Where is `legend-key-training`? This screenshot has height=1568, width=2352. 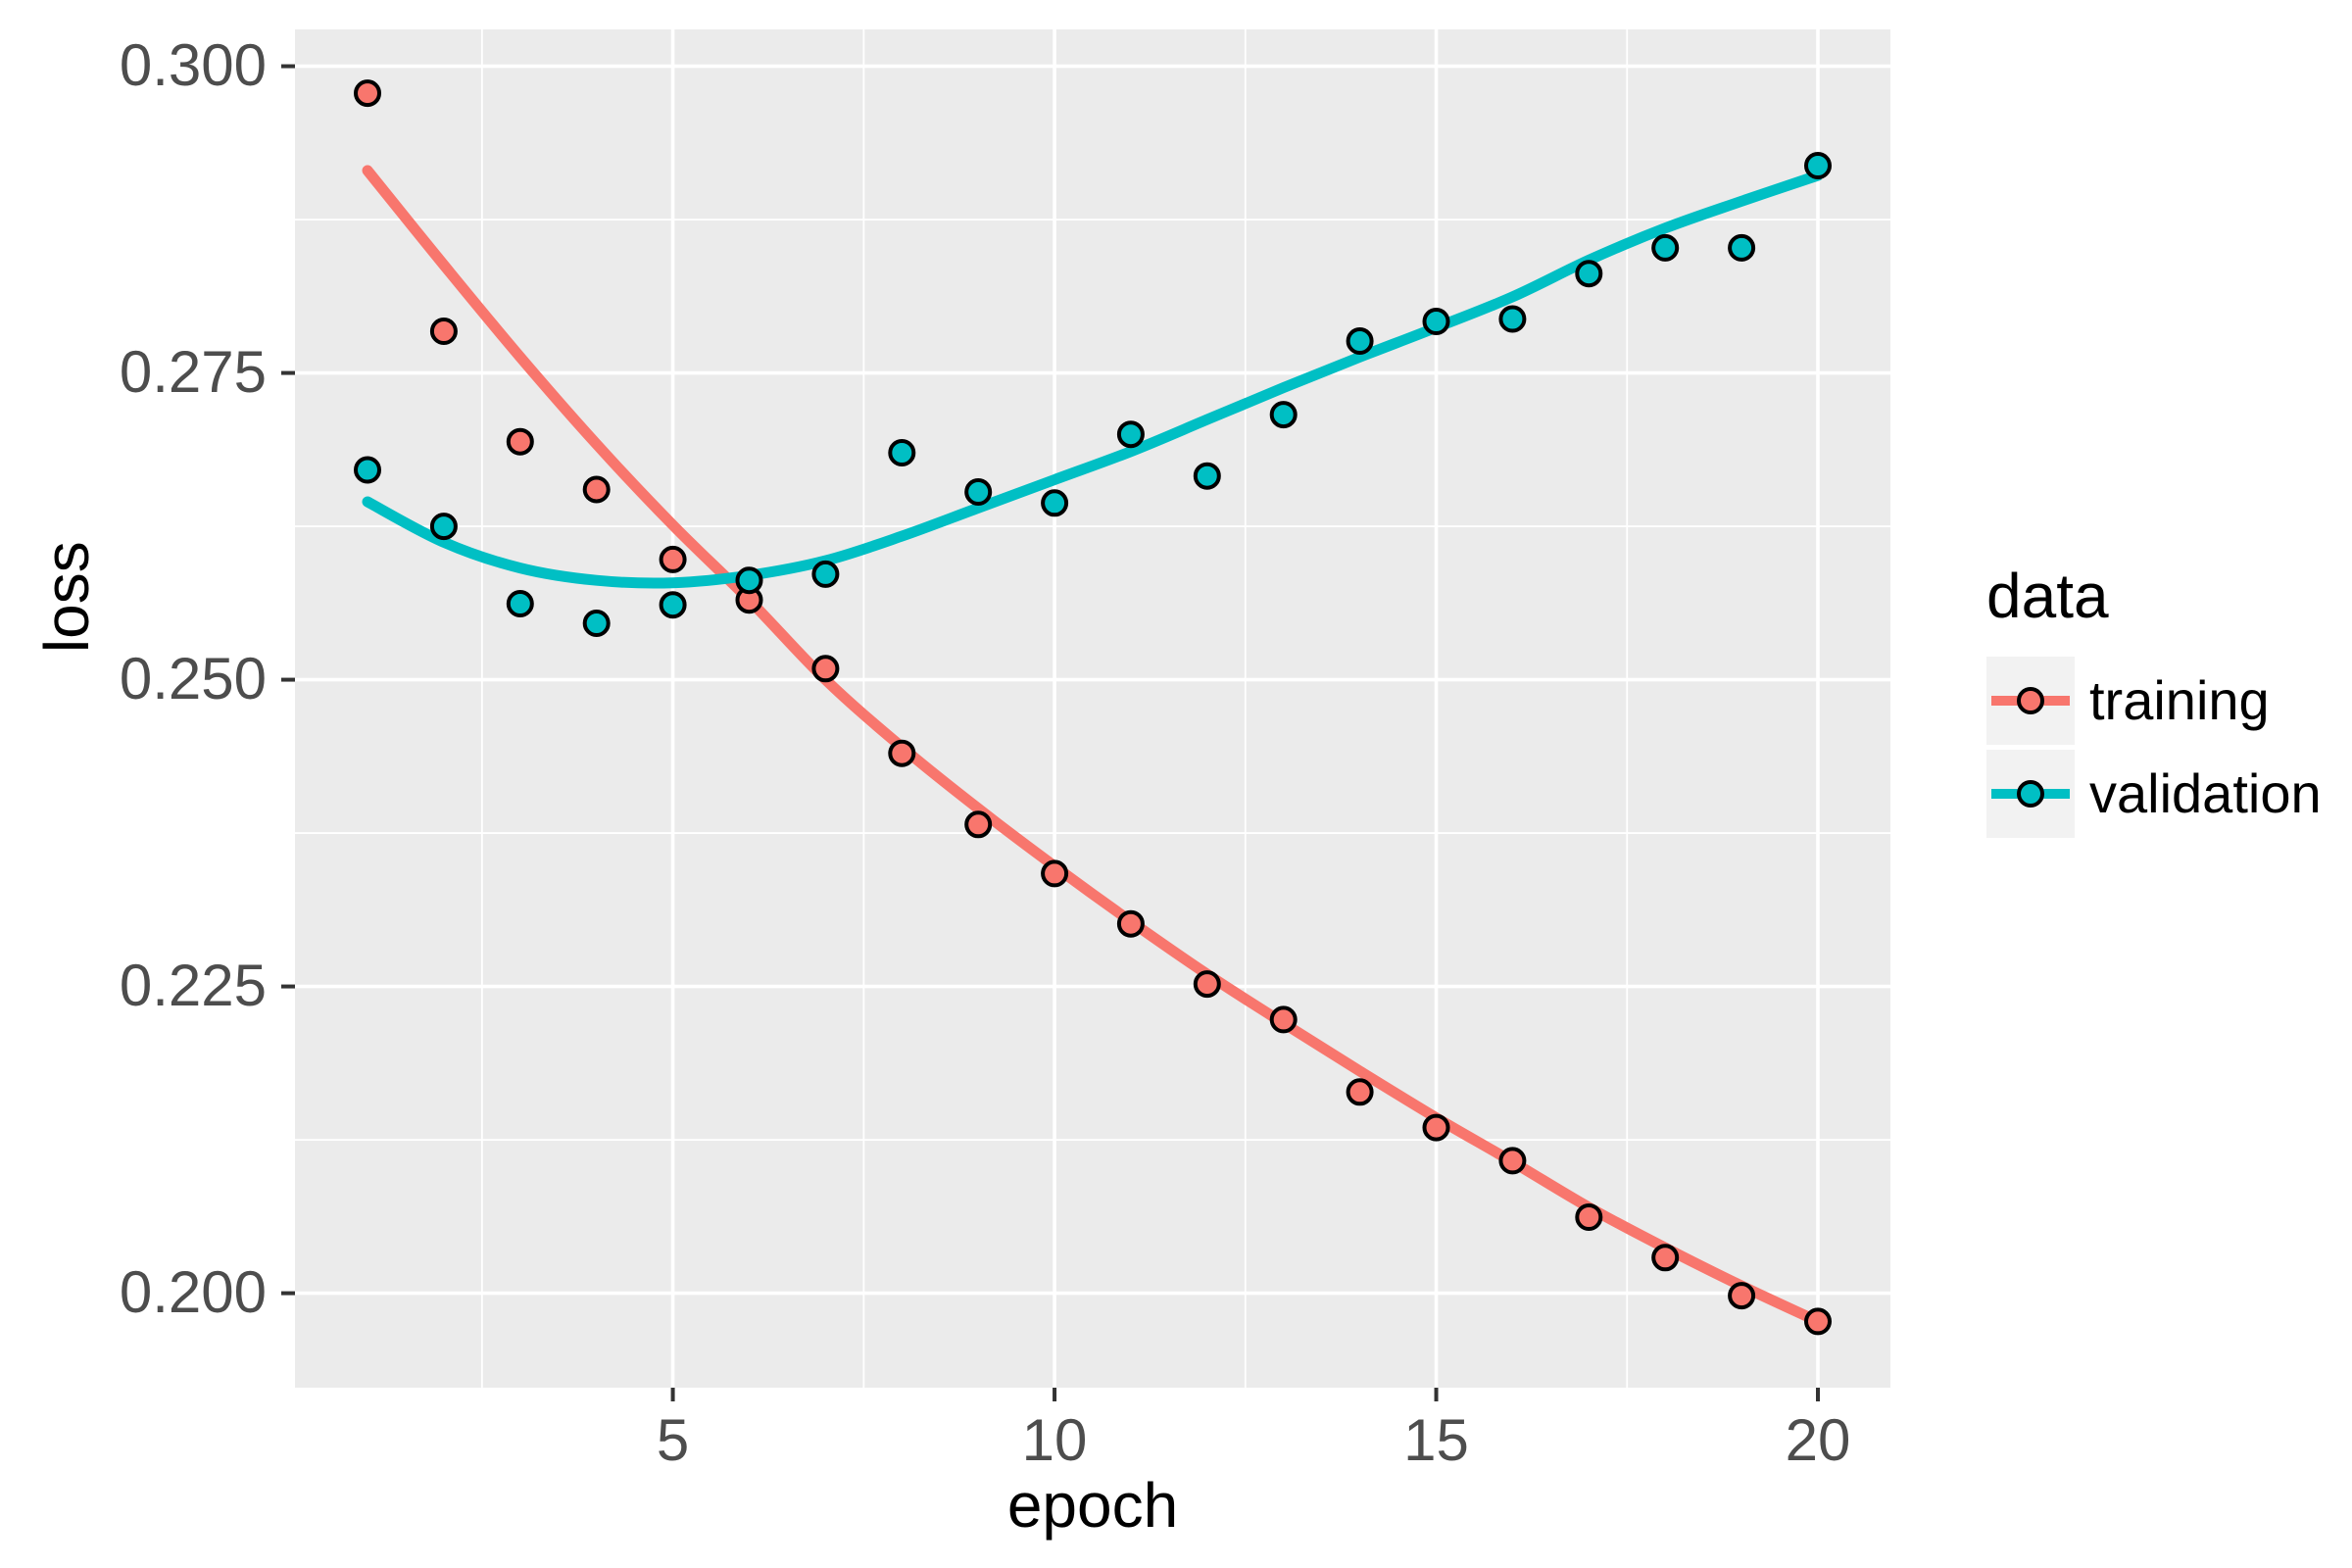 legend-key-training is located at coordinates (2031, 701).